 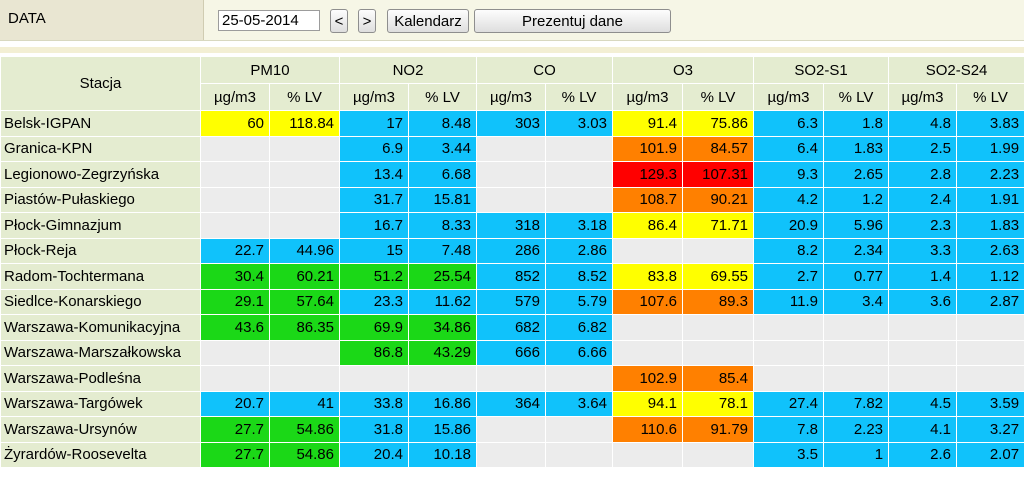 What do you see at coordinates (579, 123) in the screenshot?
I see `value-cell: 3.03` at bounding box center [579, 123].